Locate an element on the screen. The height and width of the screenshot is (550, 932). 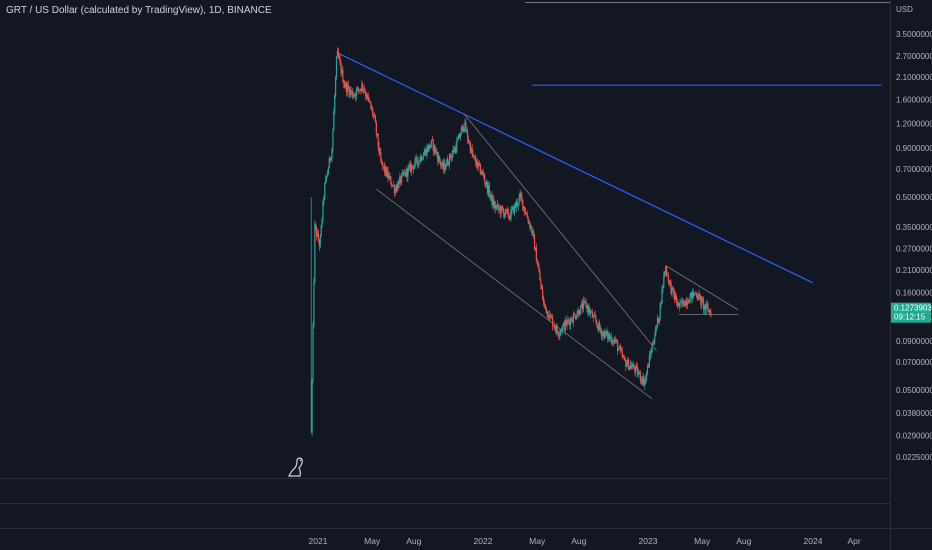
price-badge-value: 0.12739031 is located at coordinates (913, 308).